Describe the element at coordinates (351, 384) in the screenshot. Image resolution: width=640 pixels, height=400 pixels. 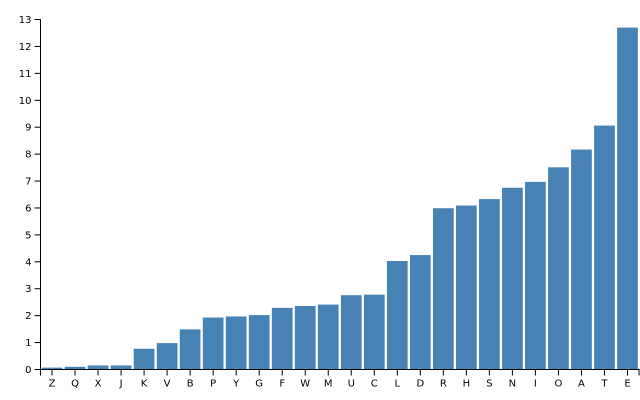
I see `x-tick-label: U` at that location.